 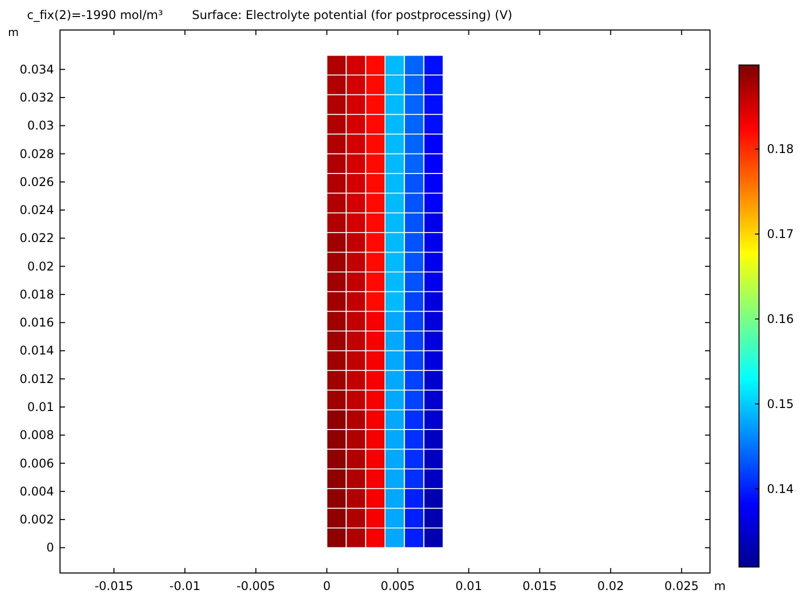 What do you see at coordinates (40, 125) in the screenshot?
I see `y-tick-label: 0.03` at bounding box center [40, 125].